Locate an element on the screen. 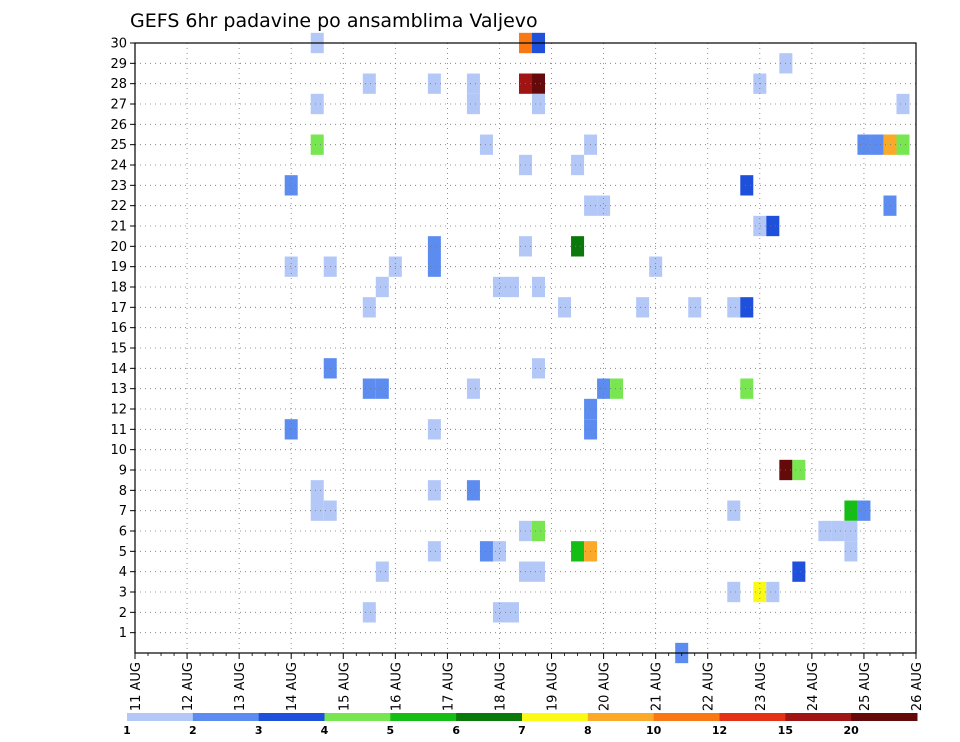  y-tick-label: 22 is located at coordinates (118, 206).